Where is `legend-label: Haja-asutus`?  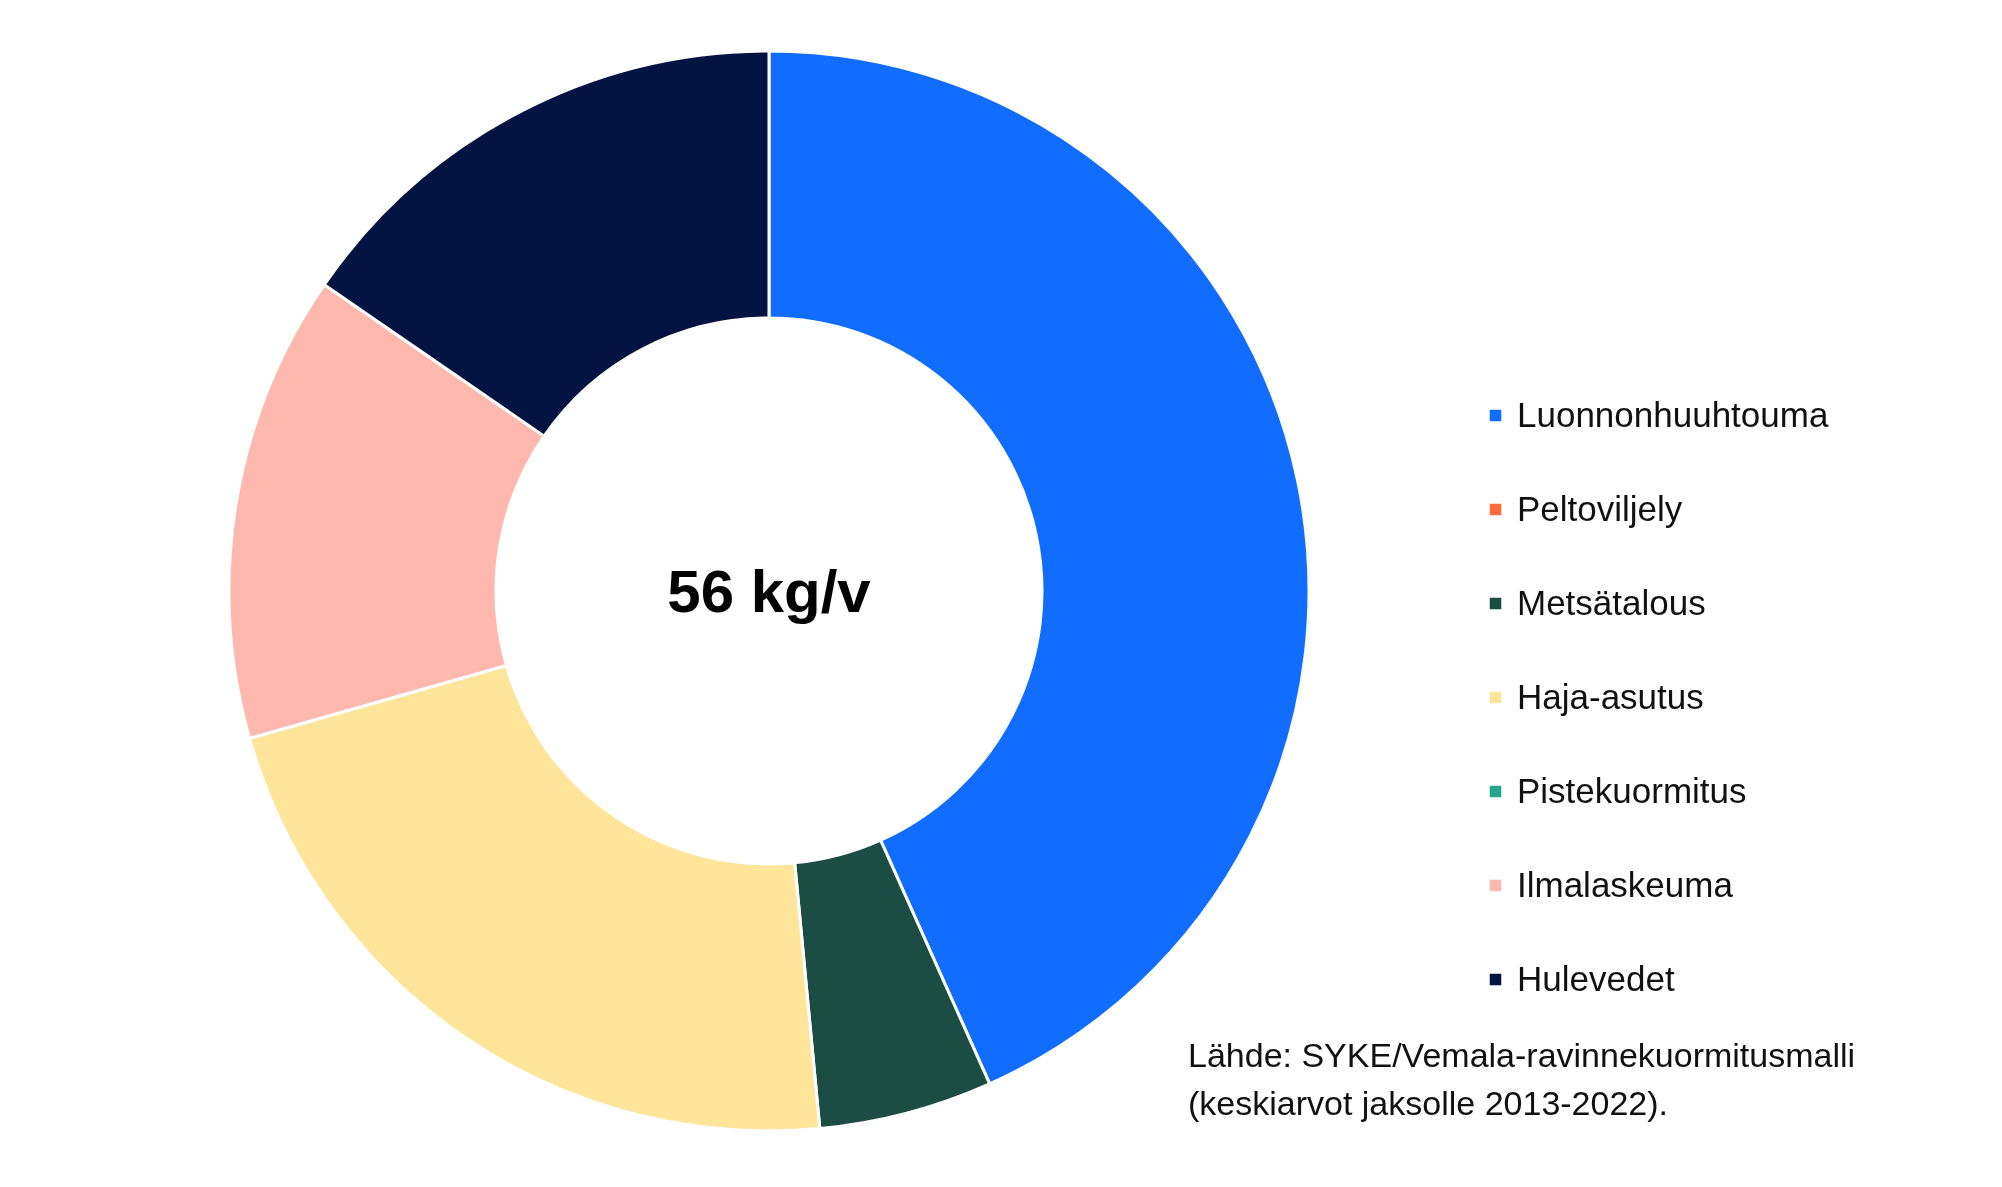 legend-label: Haja-asutus is located at coordinates (1610, 696).